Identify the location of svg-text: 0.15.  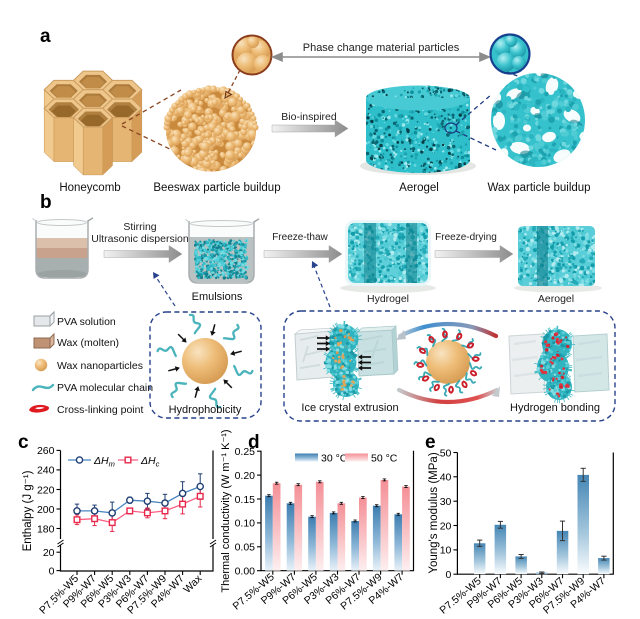
(245, 500).